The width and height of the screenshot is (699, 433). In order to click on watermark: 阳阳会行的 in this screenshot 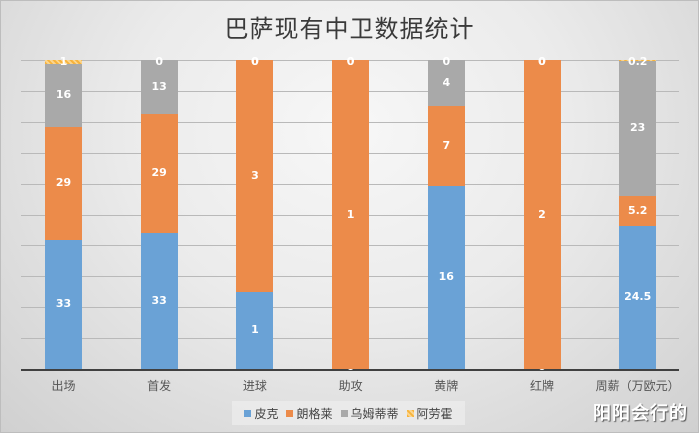, I will do `click(640, 413)`.